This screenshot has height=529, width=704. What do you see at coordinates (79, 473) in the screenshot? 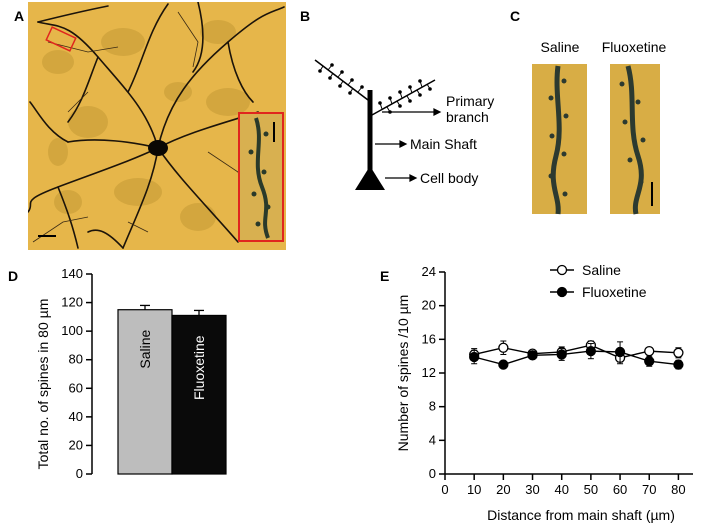
I see `bar-y-tick-label: 0` at bounding box center [79, 473].